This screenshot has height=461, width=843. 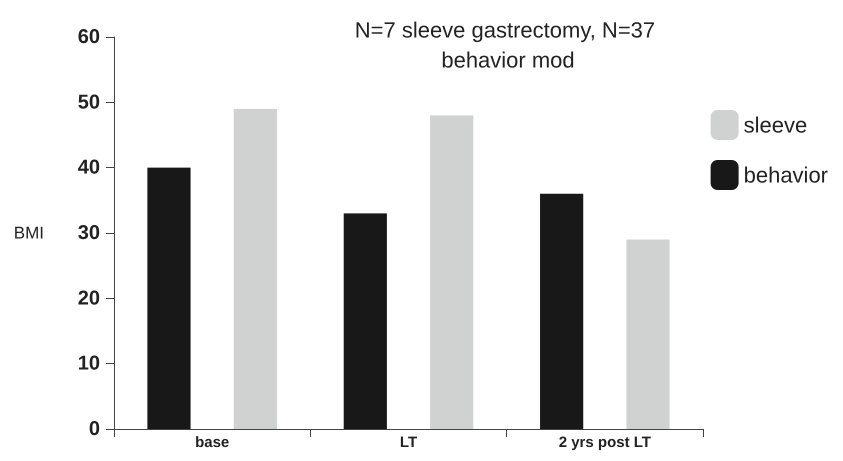 What do you see at coordinates (508, 45) in the screenshot?
I see `chart-title: N=7 sleeve gastrectomy, N=37 behavior mod` at bounding box center [508, 45].